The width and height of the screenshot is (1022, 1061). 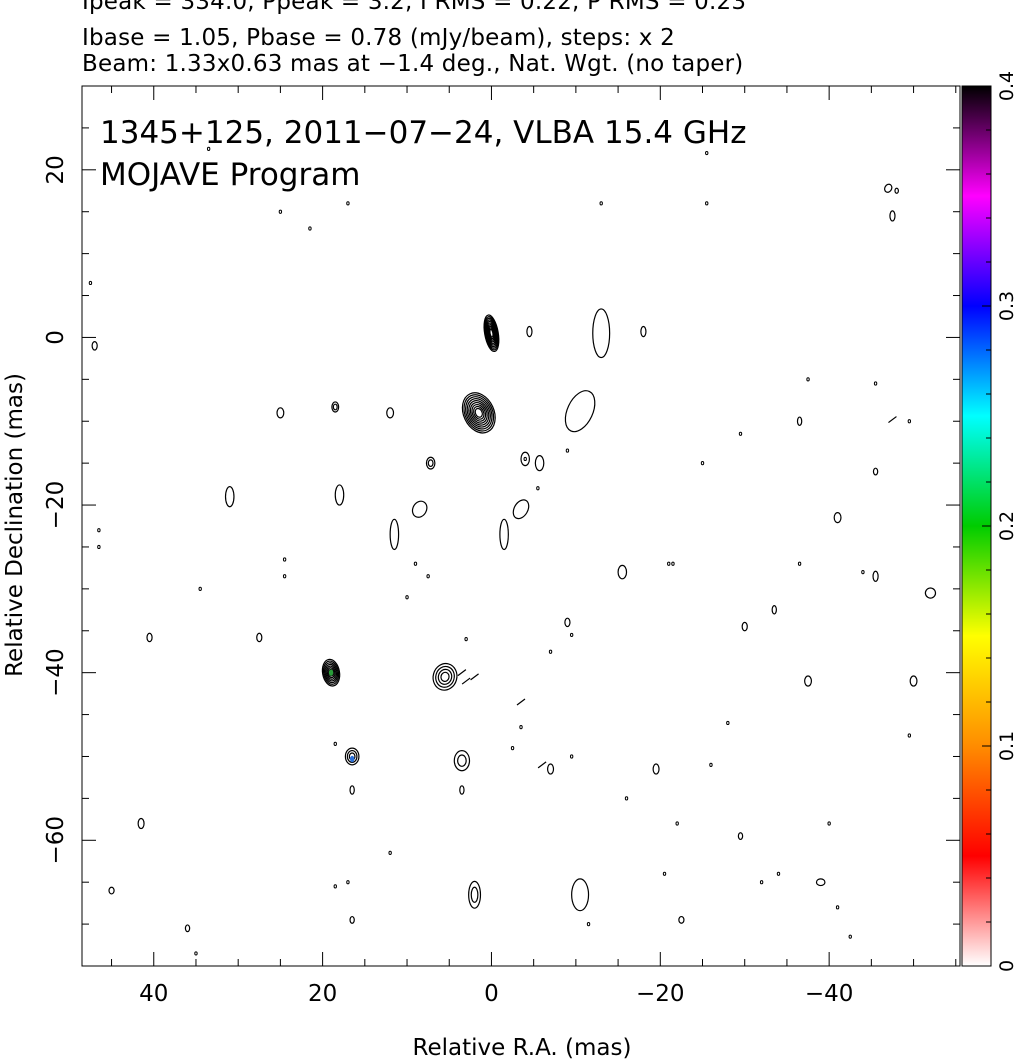 What do you see at coordinates (56, 169) in the screenshot?
I see `y-tick-label: 20` at bounding box center [56, 169].